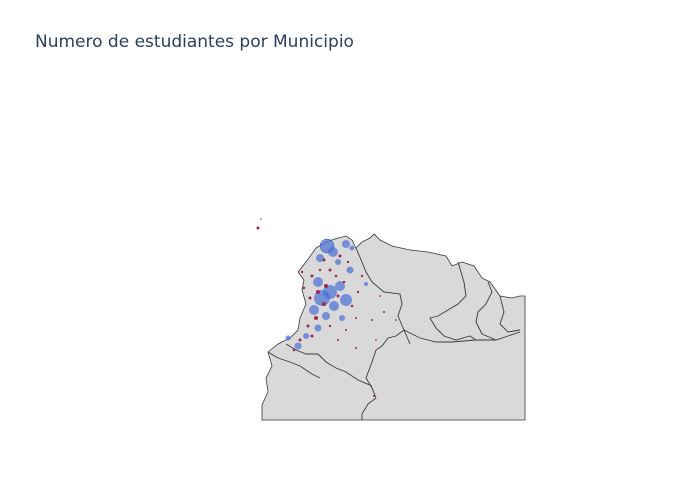  I want to click on border-suriname-guiana, so click(510, 314).